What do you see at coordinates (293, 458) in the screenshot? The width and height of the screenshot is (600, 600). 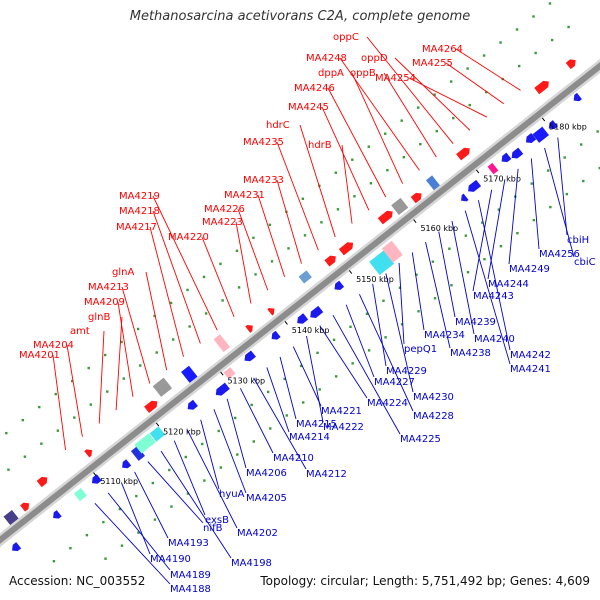 I see `reverse-gene-label: MA4210` at bounding box center [293, 458].